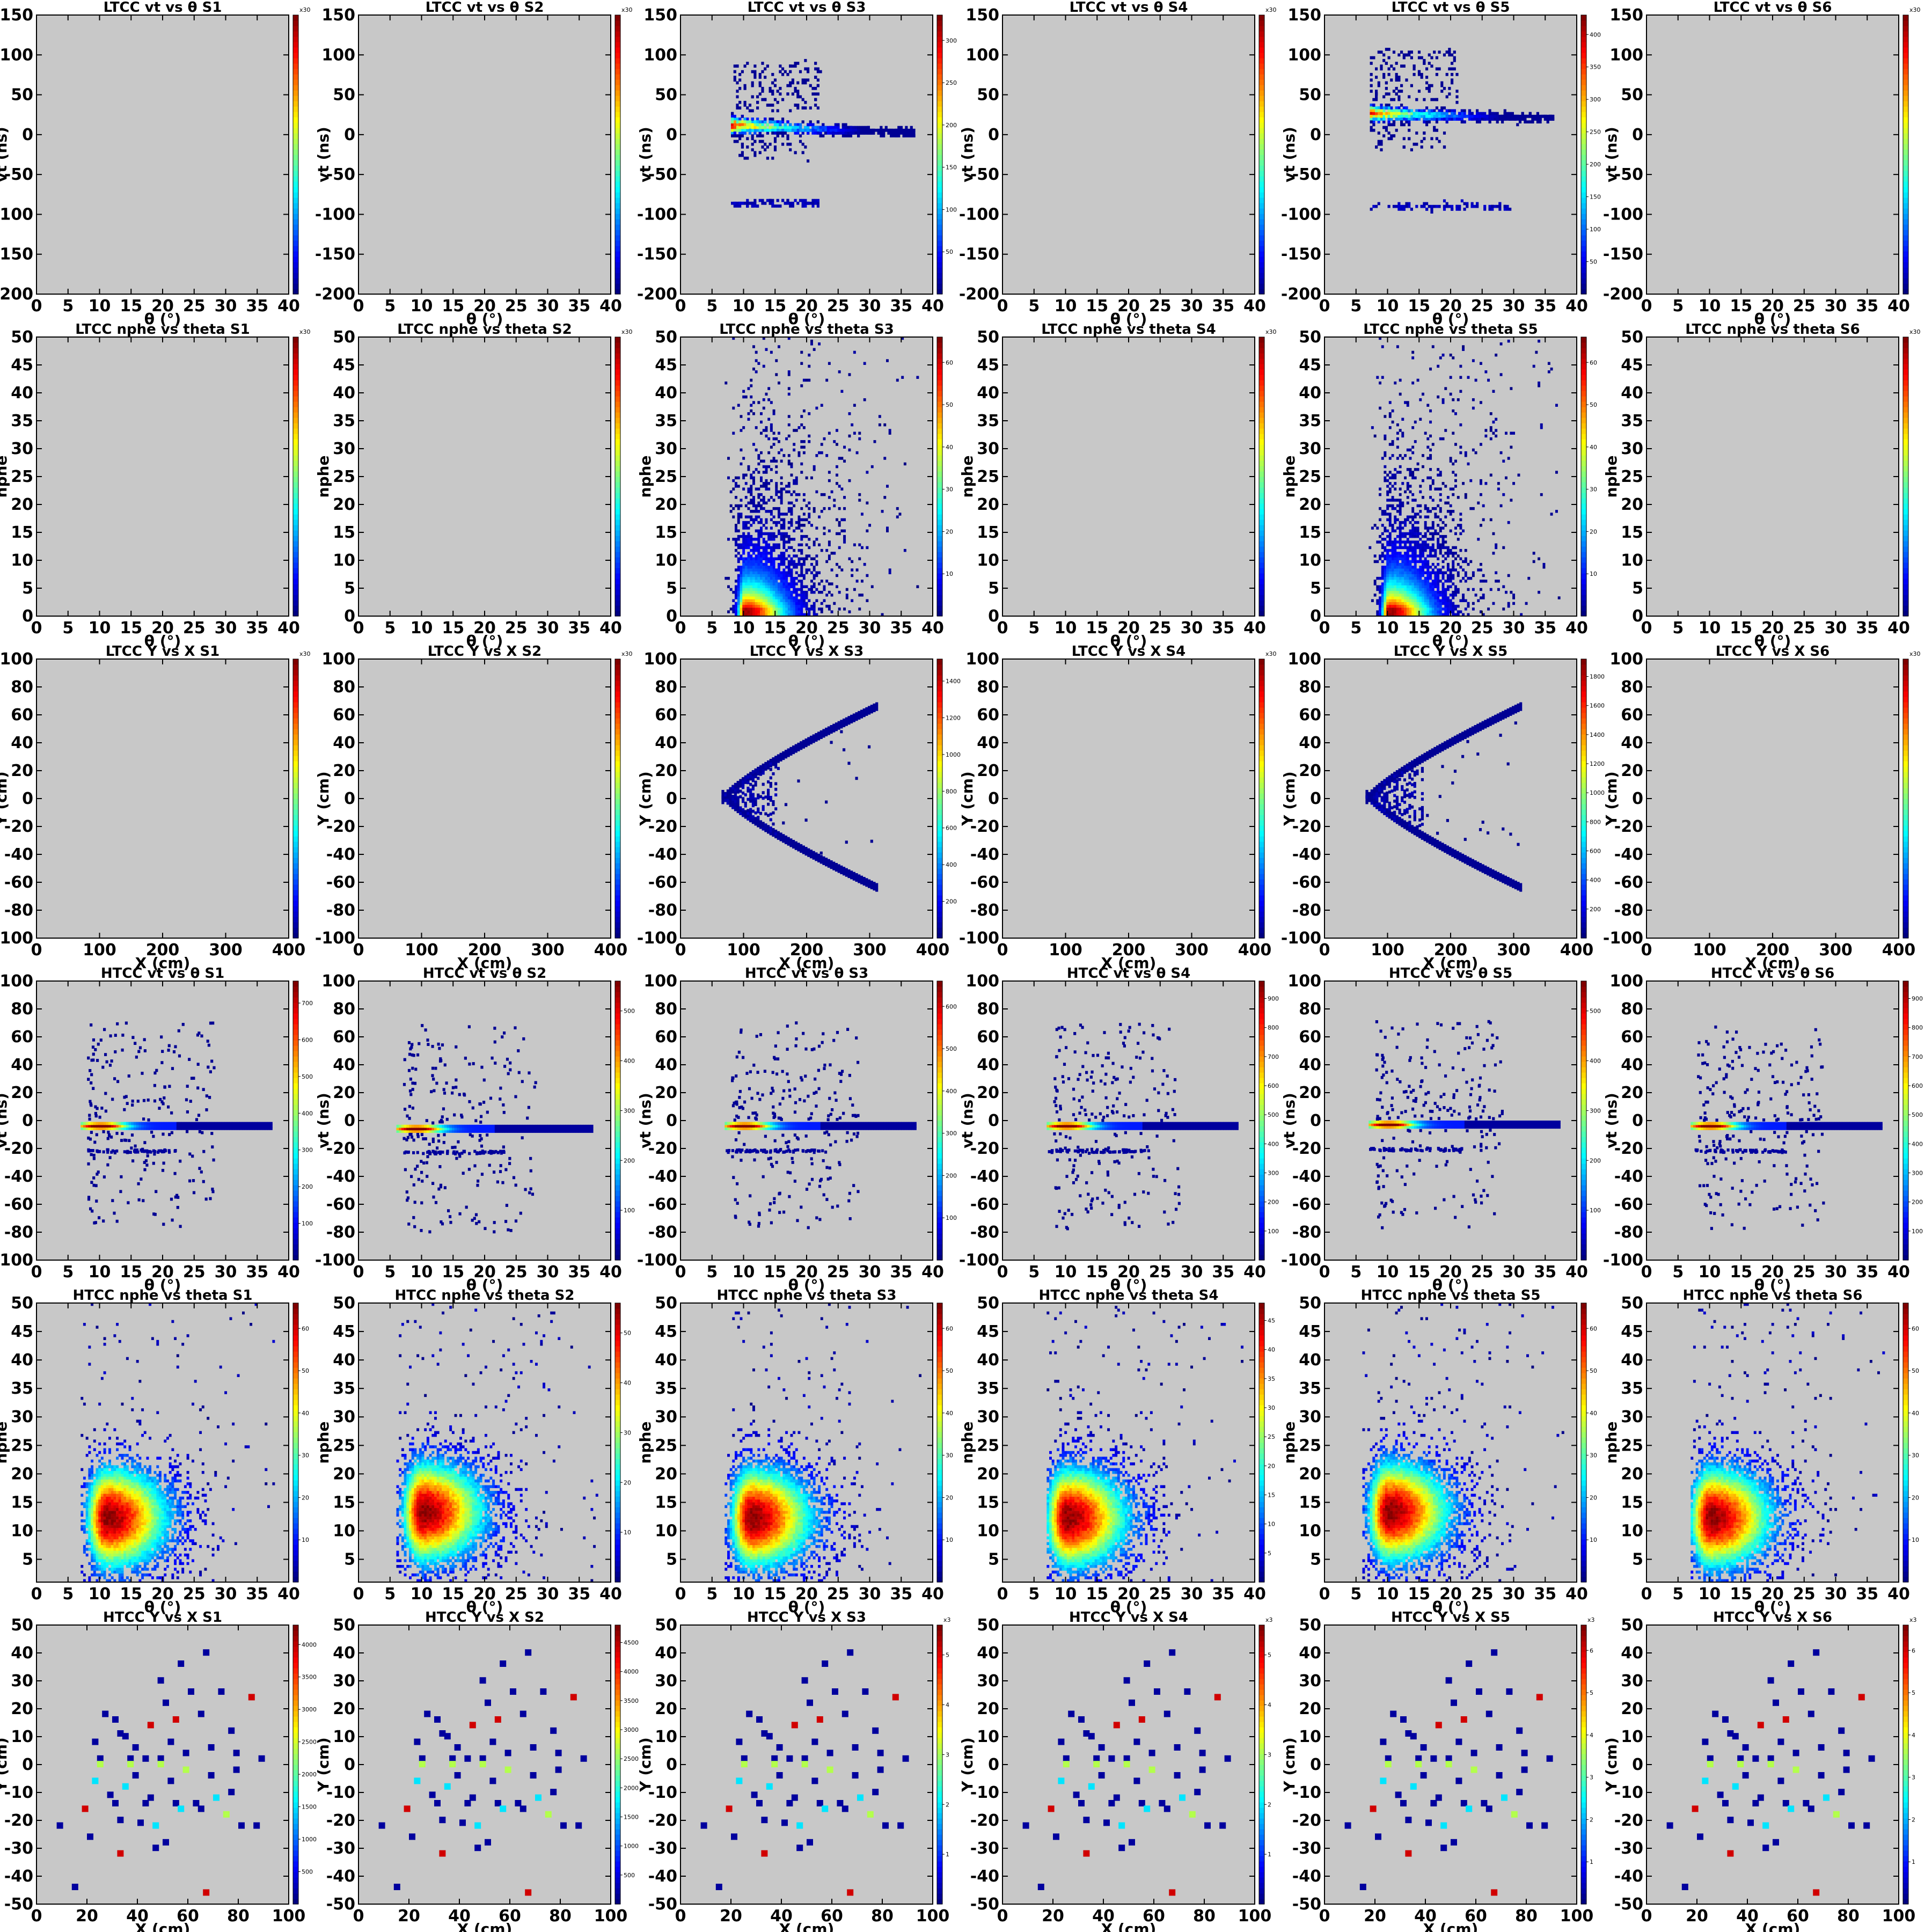 This screenshot has width=1932, height=1932. What do you see at coordinates (800, 797) in the screenshot?
I see `heatmap-cells` at bounding box center [800, 797].